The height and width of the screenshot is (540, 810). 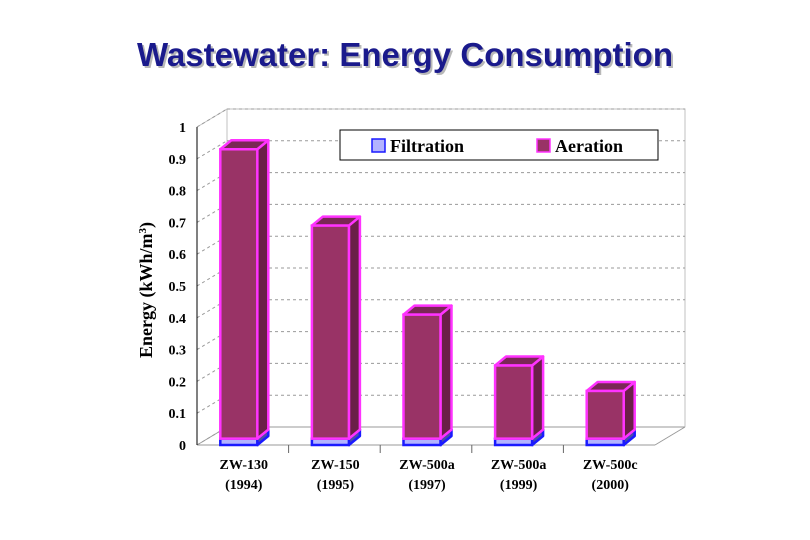 What do you see at coordinates (422, 376) in the screenshot?
I see `bar-aeration-3-front` at bounding box center [422, 376].